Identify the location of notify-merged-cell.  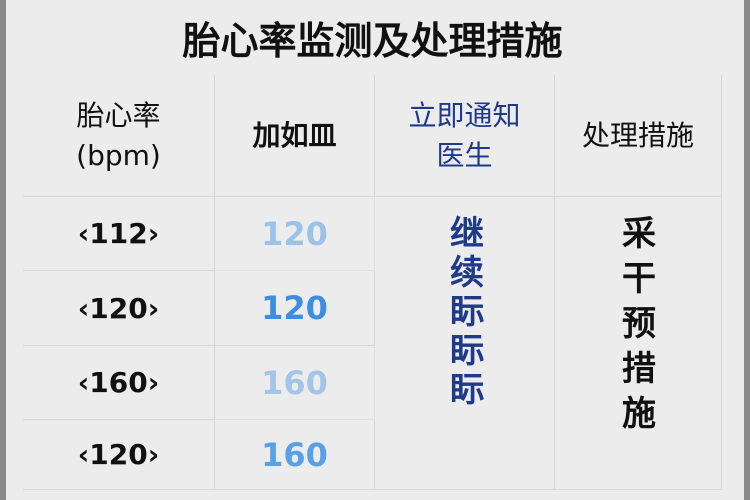
(465, 308).